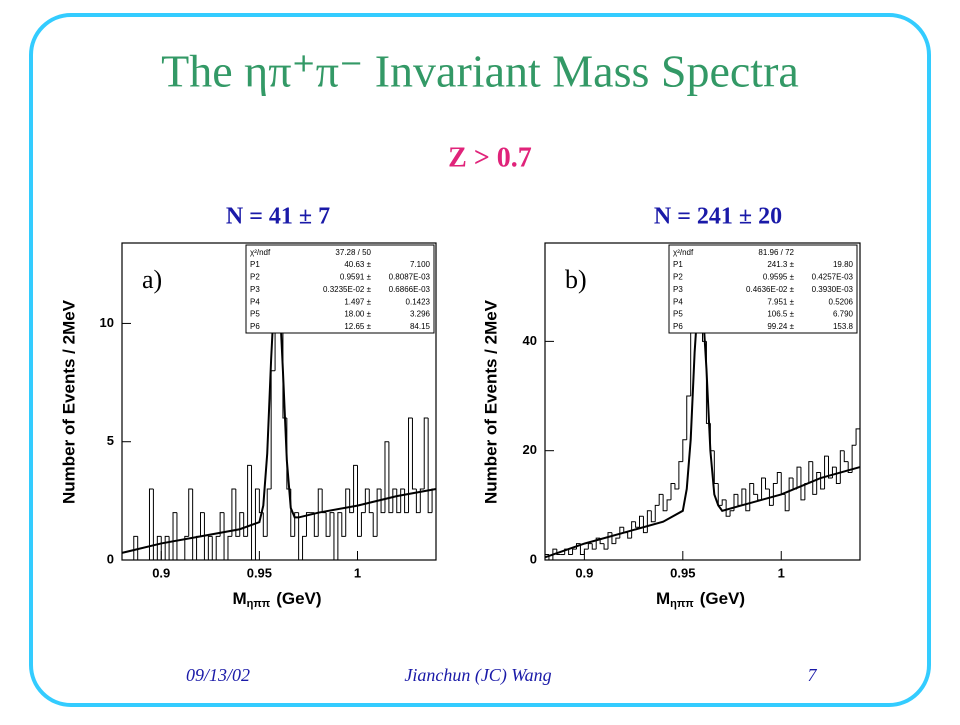  I want to click on slide-title: The ηπ⁺π⁻ Invariant Mass Spectra, so click(480, 71).